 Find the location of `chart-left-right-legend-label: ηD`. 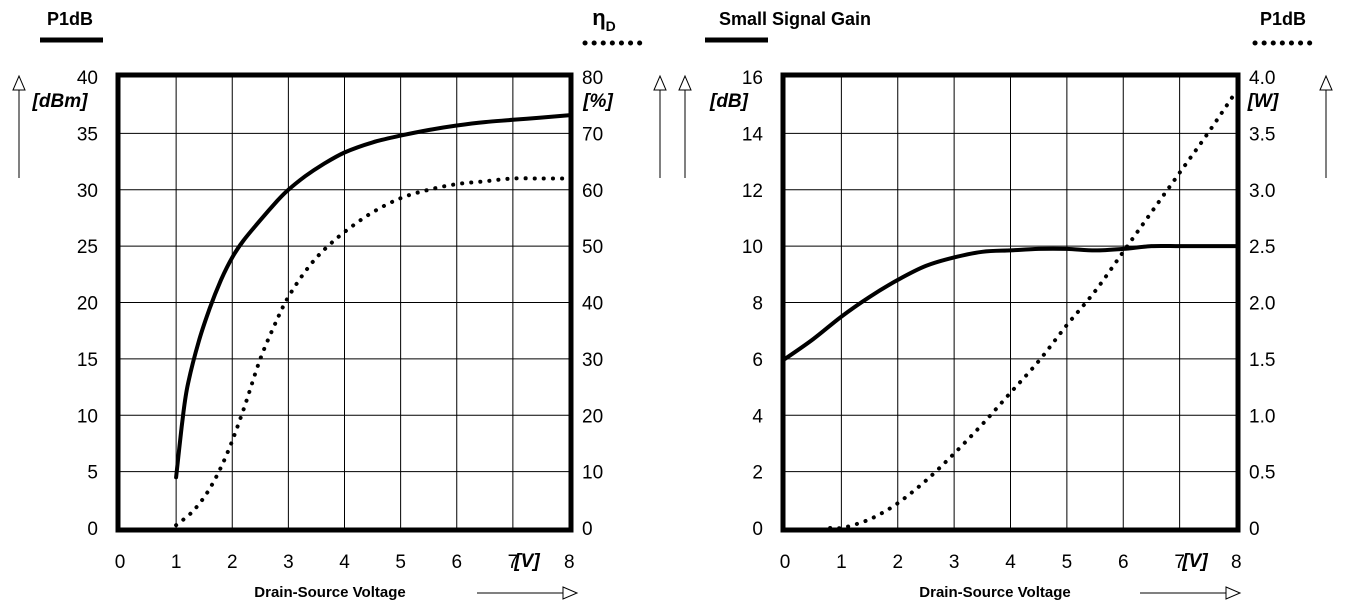

chart-left-right-legend-label: ηD is located at coordinates (604, 19).